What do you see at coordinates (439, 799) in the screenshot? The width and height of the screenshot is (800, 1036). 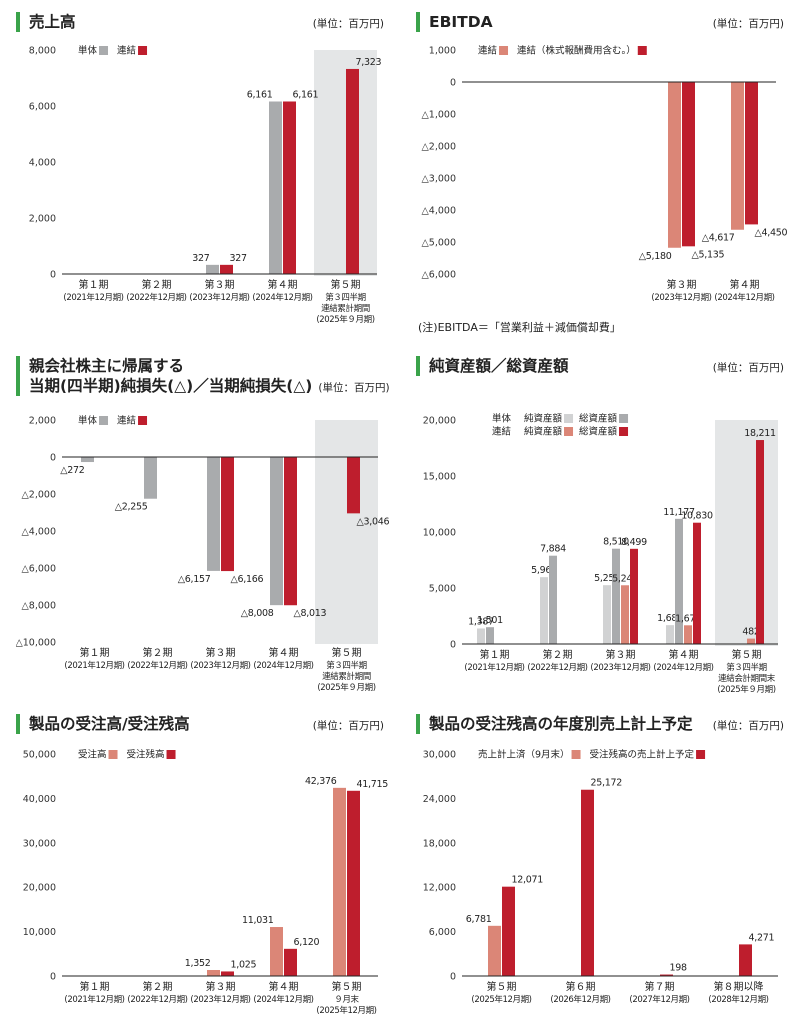 I see `y-tick-label: 24,000` at bounding box center [439, 799].